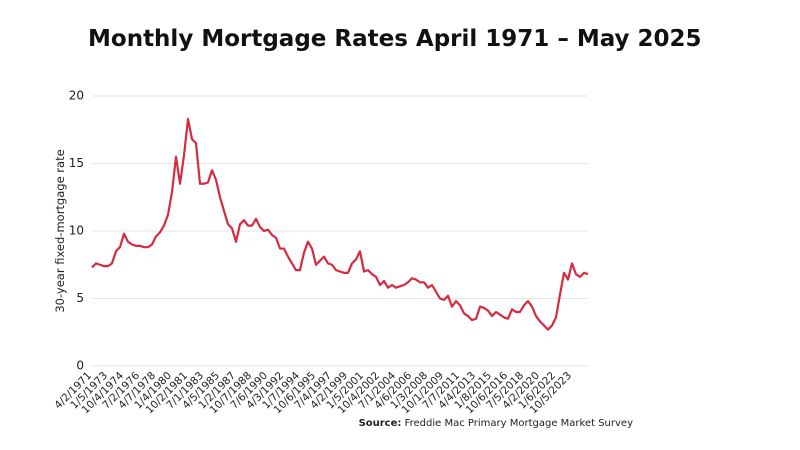 The width and height of the screenshot is (800, 450). Describe the element at coordinates (76, 163) in the screenshot. I see `y-tick-label: 15` at that location.